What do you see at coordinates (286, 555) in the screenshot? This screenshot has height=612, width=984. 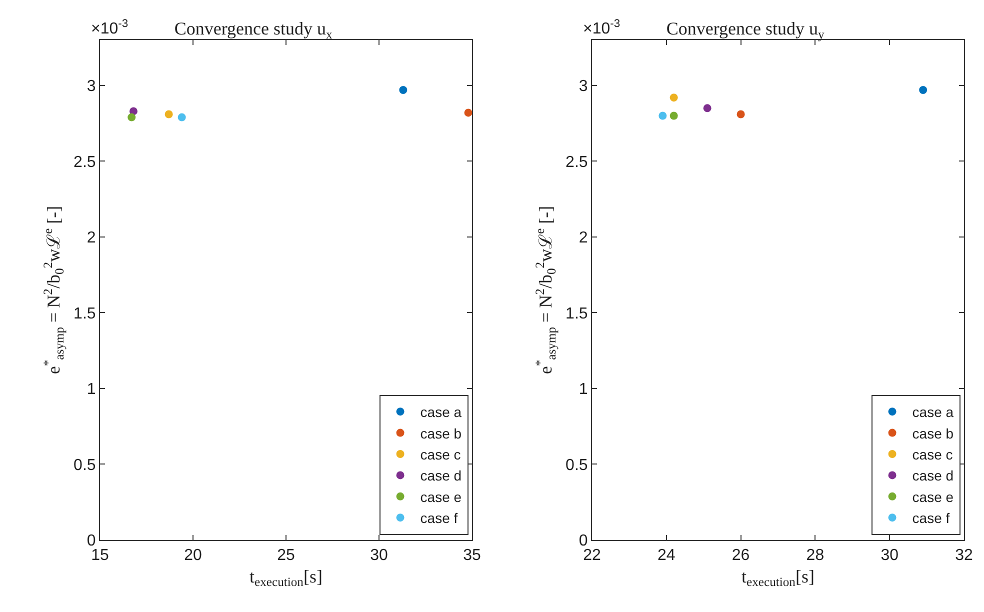 I see `x-tick-label: 25` at bounding box center [286, 555].